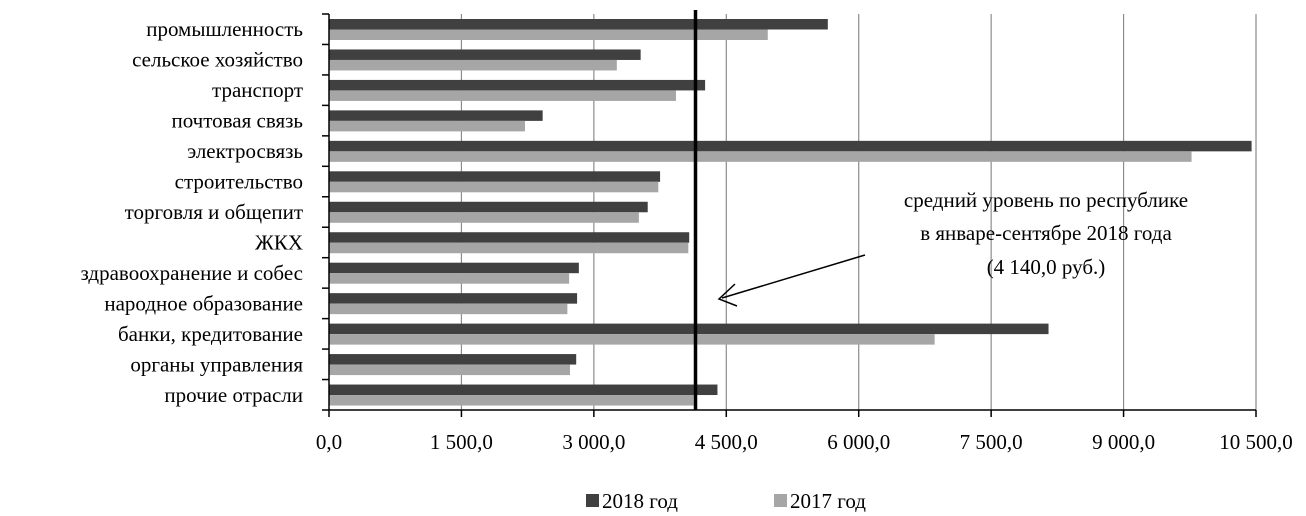 The width and height of the screenshot is (1306, 516). What do you see at coordinates (1123, 442) in the screenshot?
I see `x-tick-label: 9 000,0` at bounding box center [1123, 442].